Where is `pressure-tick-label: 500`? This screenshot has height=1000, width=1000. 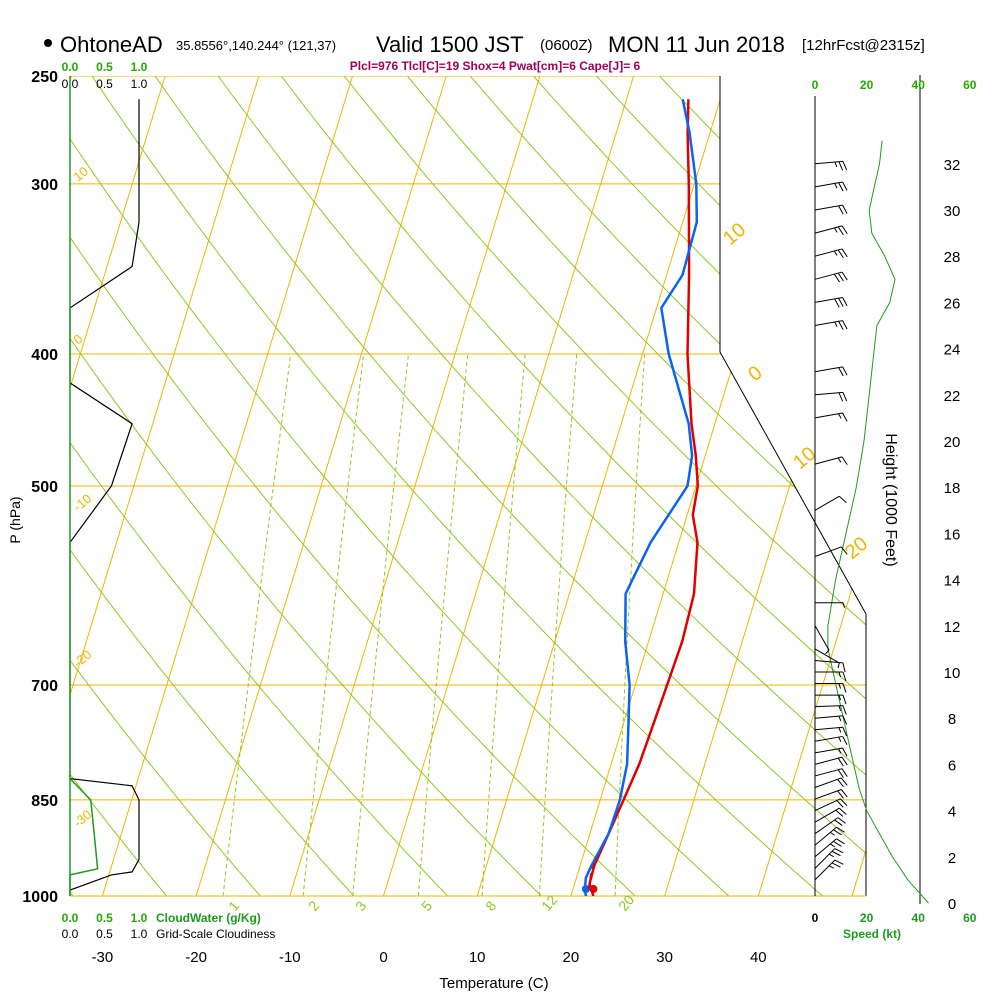
pressure-tick-label: 500 is located at coordinates (44, 487).